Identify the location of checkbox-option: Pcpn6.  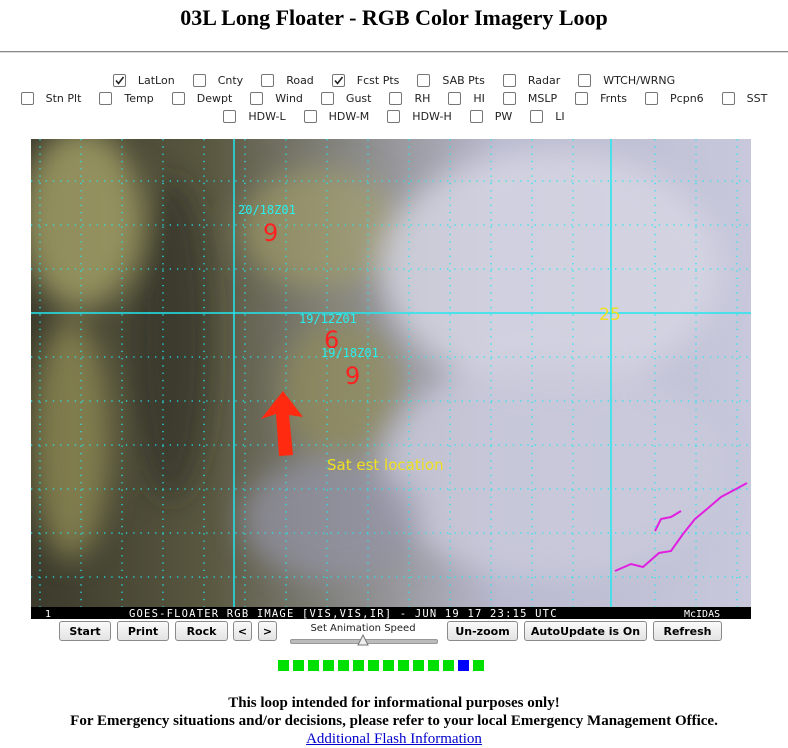
(674, 98).